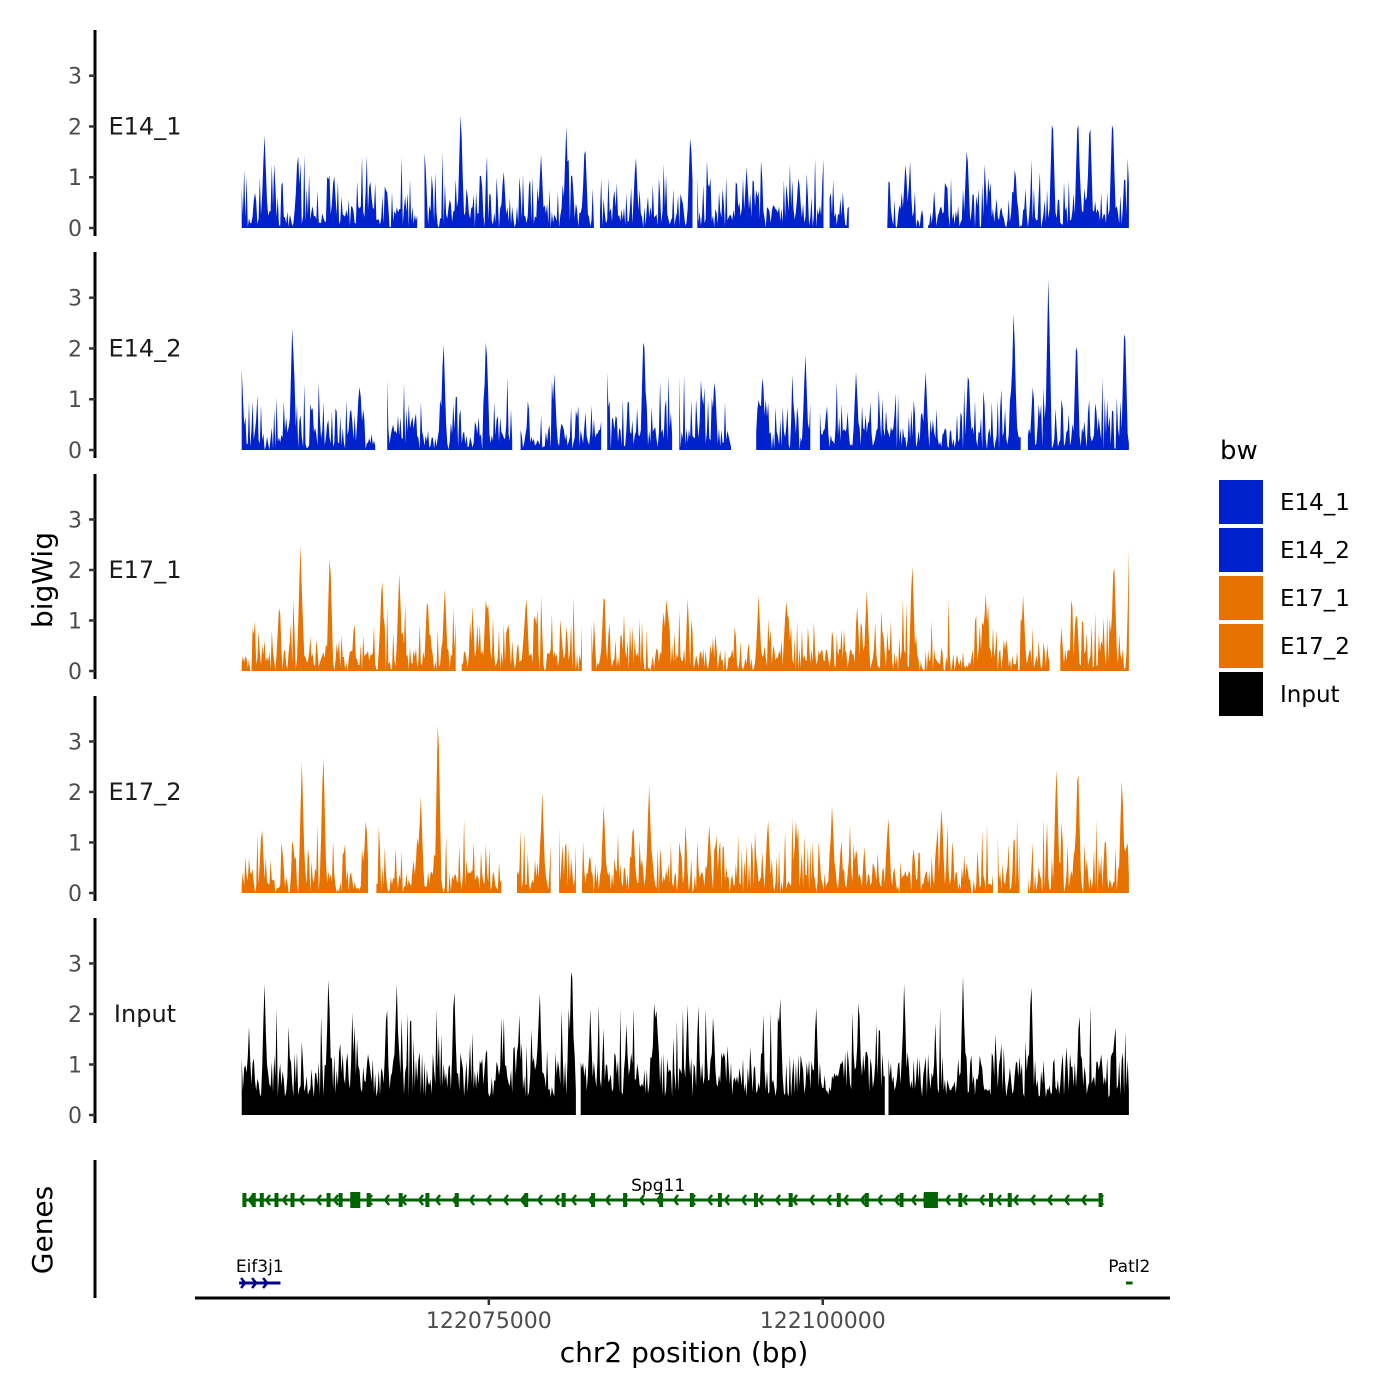 The image size is (1400, 1400). What do you see at coordinates (1284, 646) in the screenshot?
I see `legend-item: E17_2` at bounding box center [1284, 646].